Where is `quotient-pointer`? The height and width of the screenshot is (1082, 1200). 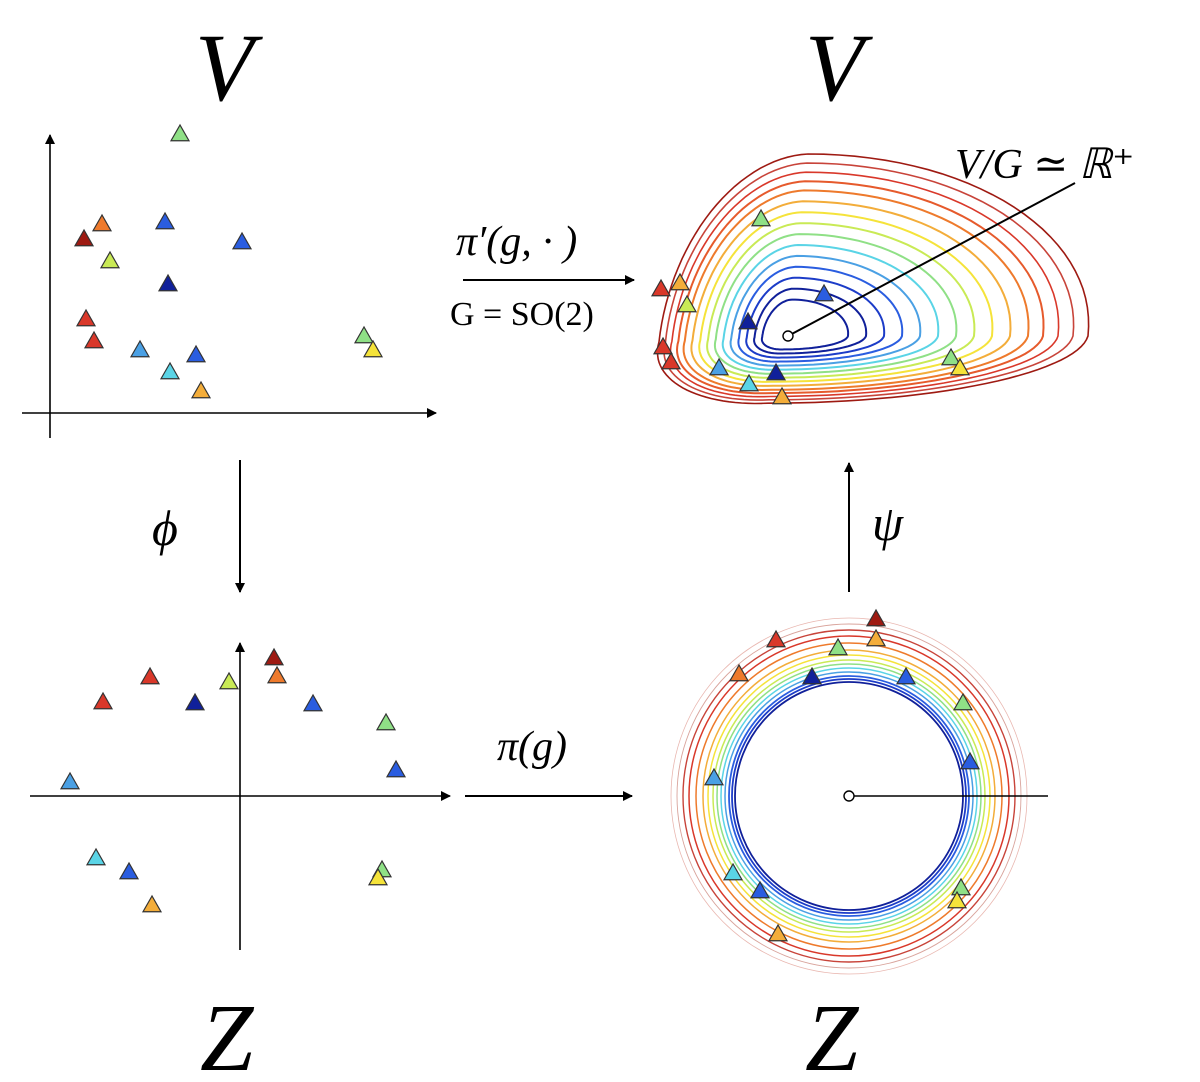
quotient-pointer is located at coordinates (929, 262).